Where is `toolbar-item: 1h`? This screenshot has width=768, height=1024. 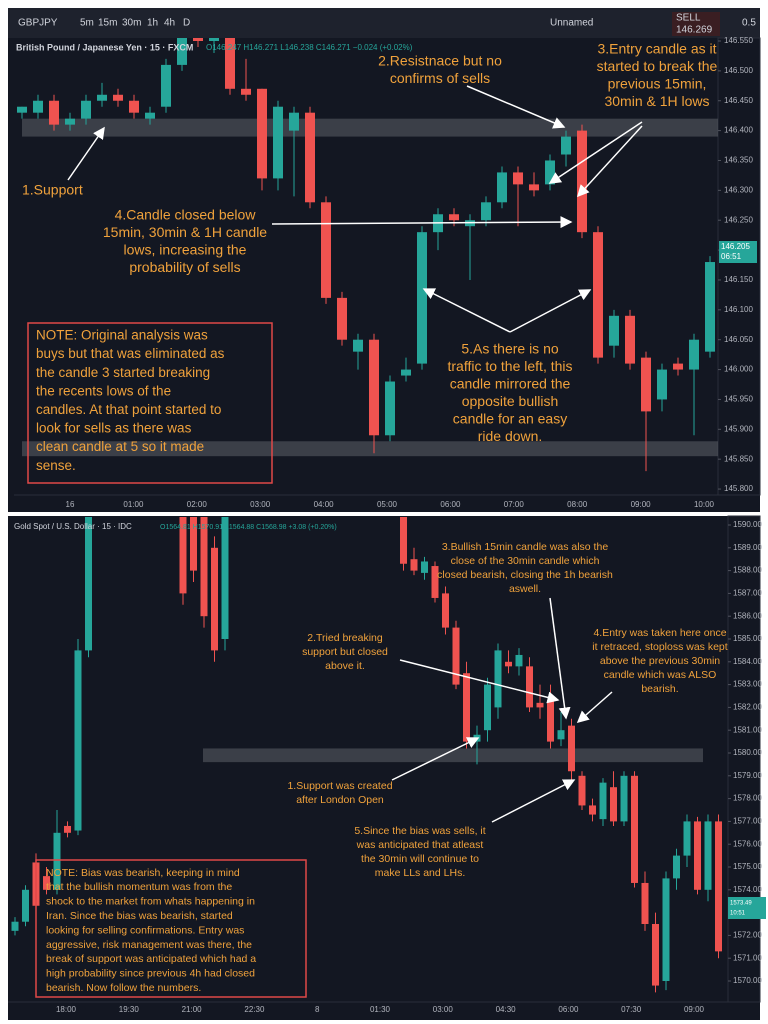
toolbar-item: 1h is located at coordinates (152, 23).